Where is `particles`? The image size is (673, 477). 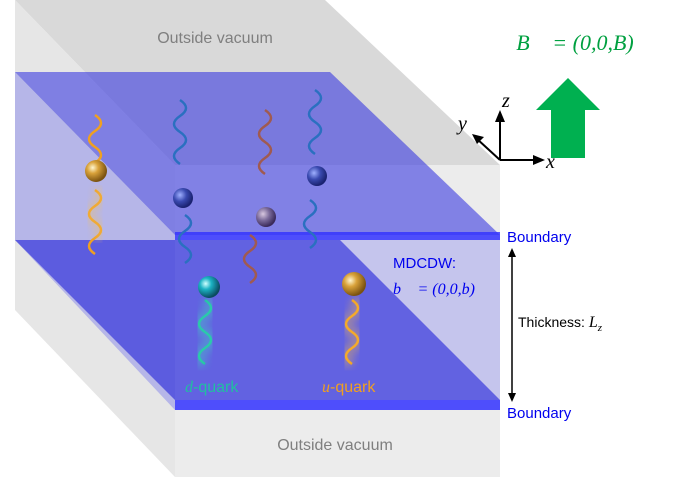 particles is located at coordinates (225, 229).